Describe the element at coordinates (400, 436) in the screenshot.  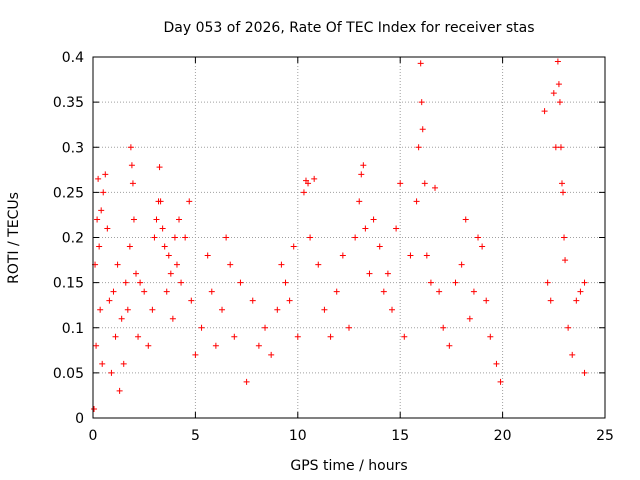
I see `x-tick-label: 15` at that location.